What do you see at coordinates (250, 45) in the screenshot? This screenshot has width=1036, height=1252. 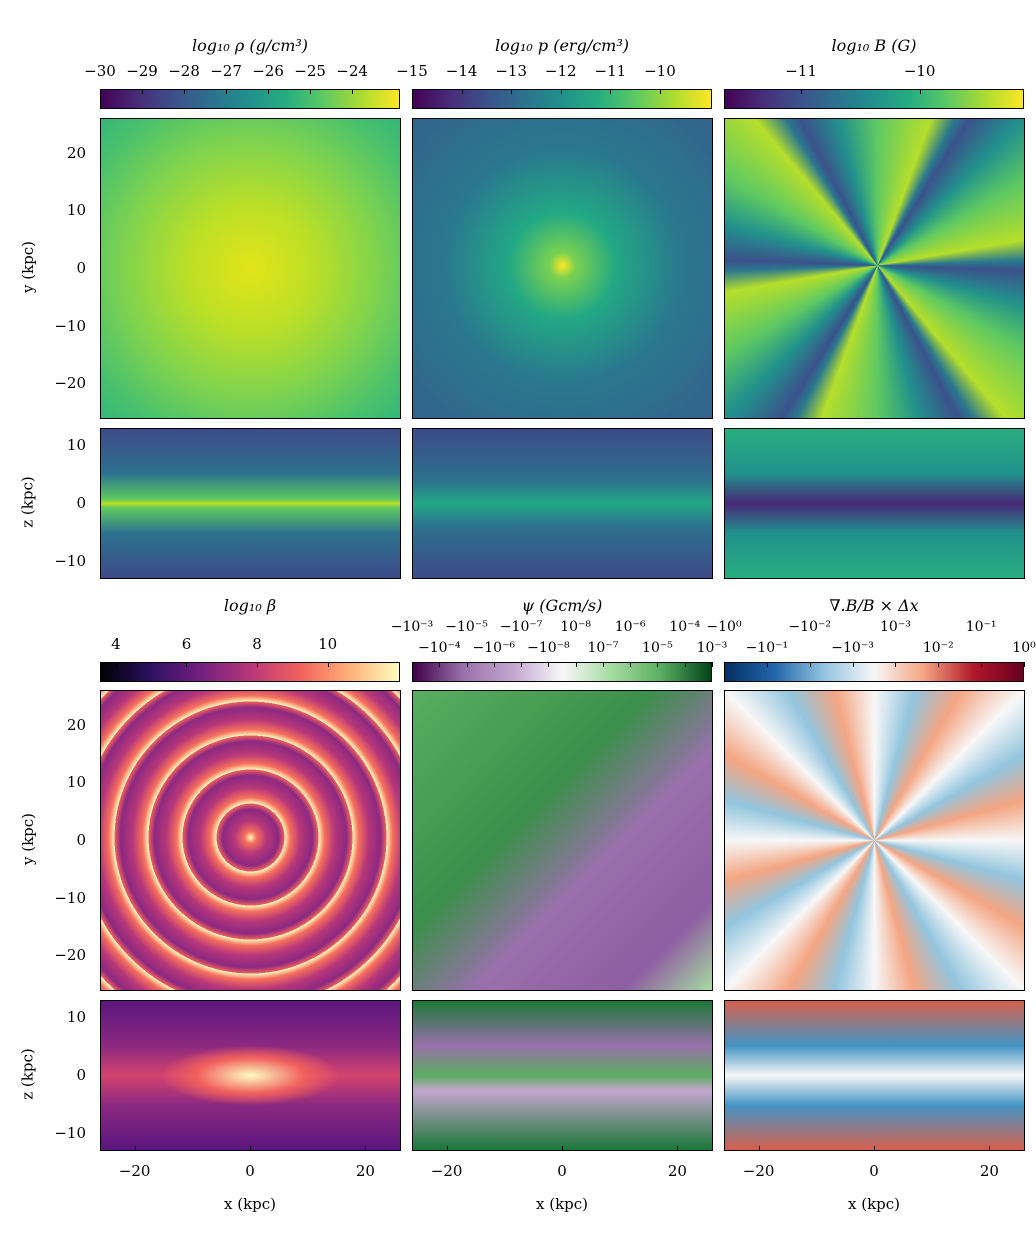 I see `colorbar-title: log₁₀ ρ (g/cm³)` at bounding box center [250, 45].